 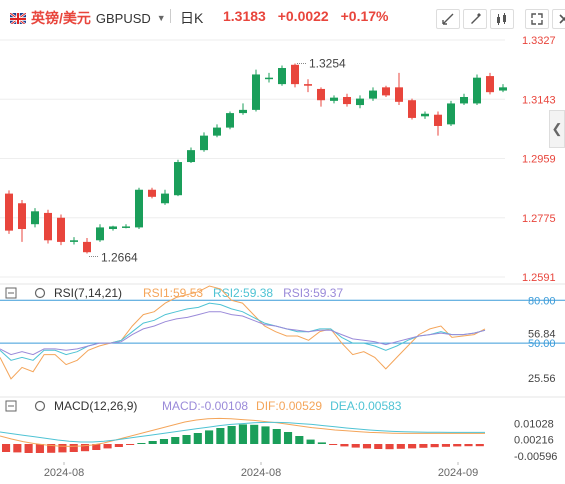 I want to click on macd-legend-macd: MACD:-0.00108, so click(x=205, y=406).